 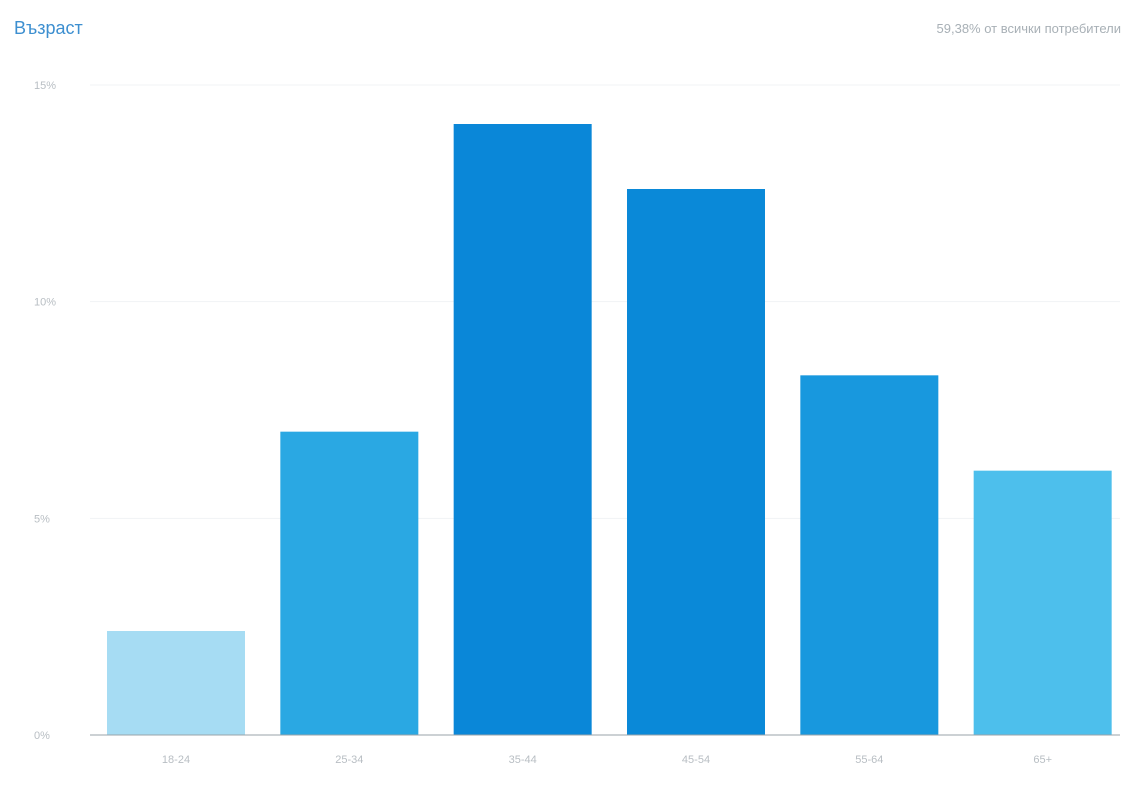 What do you see at coordinates (1042, 760) in the screenshot?
I see `x-tick-label: 65+` at bounding box center [1042, 760].